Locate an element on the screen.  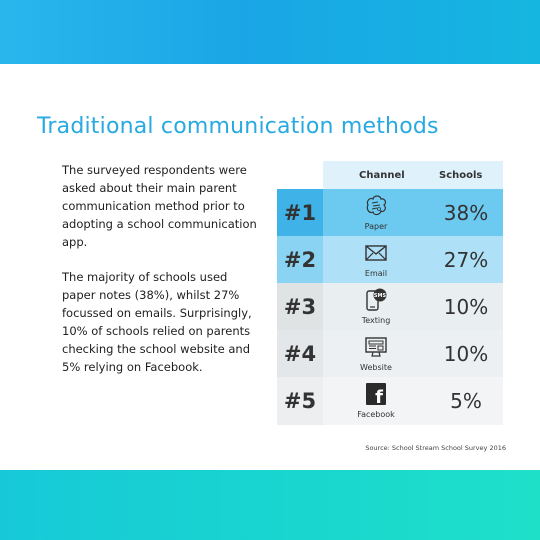
table-row: #5 f Facebook 5% is located at coordinates (390, 401).